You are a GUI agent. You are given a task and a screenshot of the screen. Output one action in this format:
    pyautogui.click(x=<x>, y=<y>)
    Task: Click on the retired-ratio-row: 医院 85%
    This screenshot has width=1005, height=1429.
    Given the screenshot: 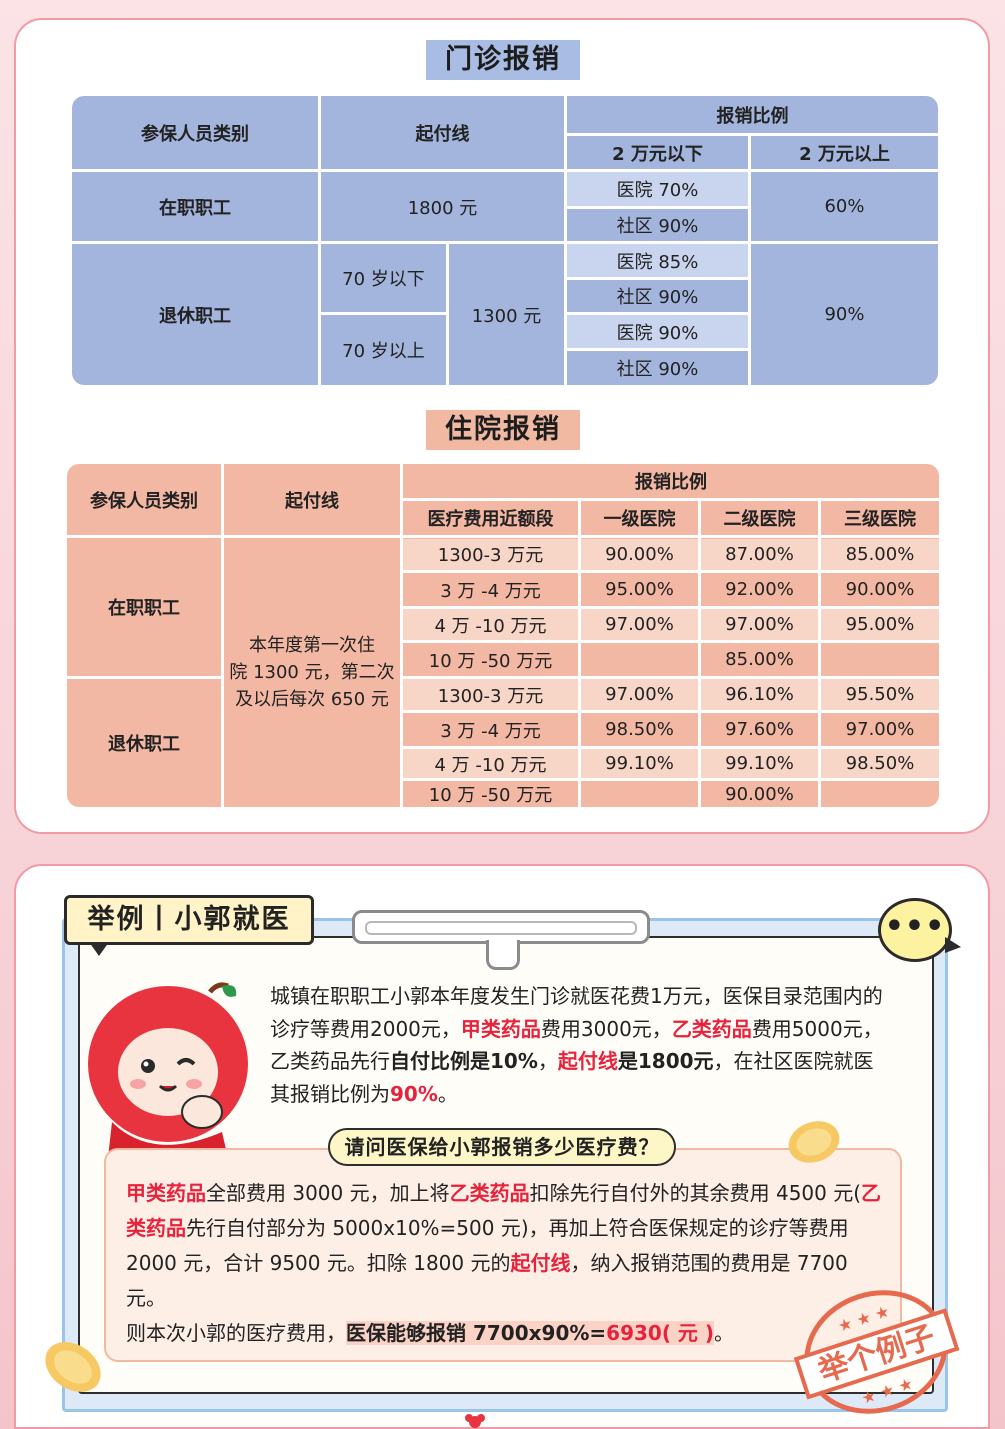 What is the action you would take?
    pyautogui.click(x=657, y=262)
    